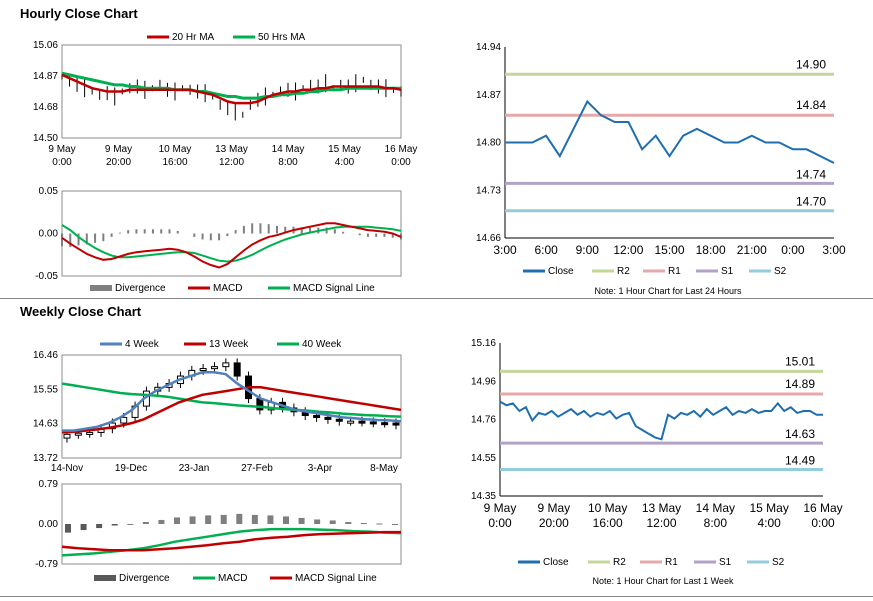  Describe the element at coordinates (227, 288) in the screenshot. I see `legend-macd-label: MACD` at that location.